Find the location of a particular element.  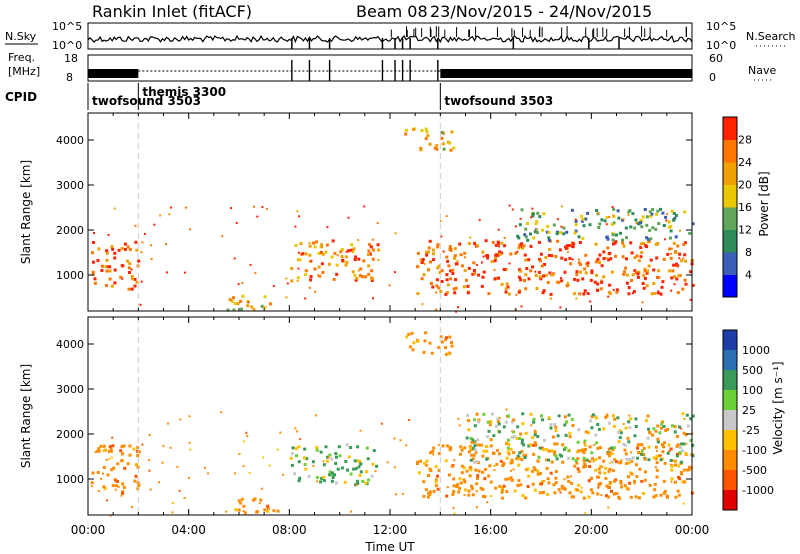

date-range: 23/Nov/2015 - 24/Nov/2015 is located at coordinates (541, 11).